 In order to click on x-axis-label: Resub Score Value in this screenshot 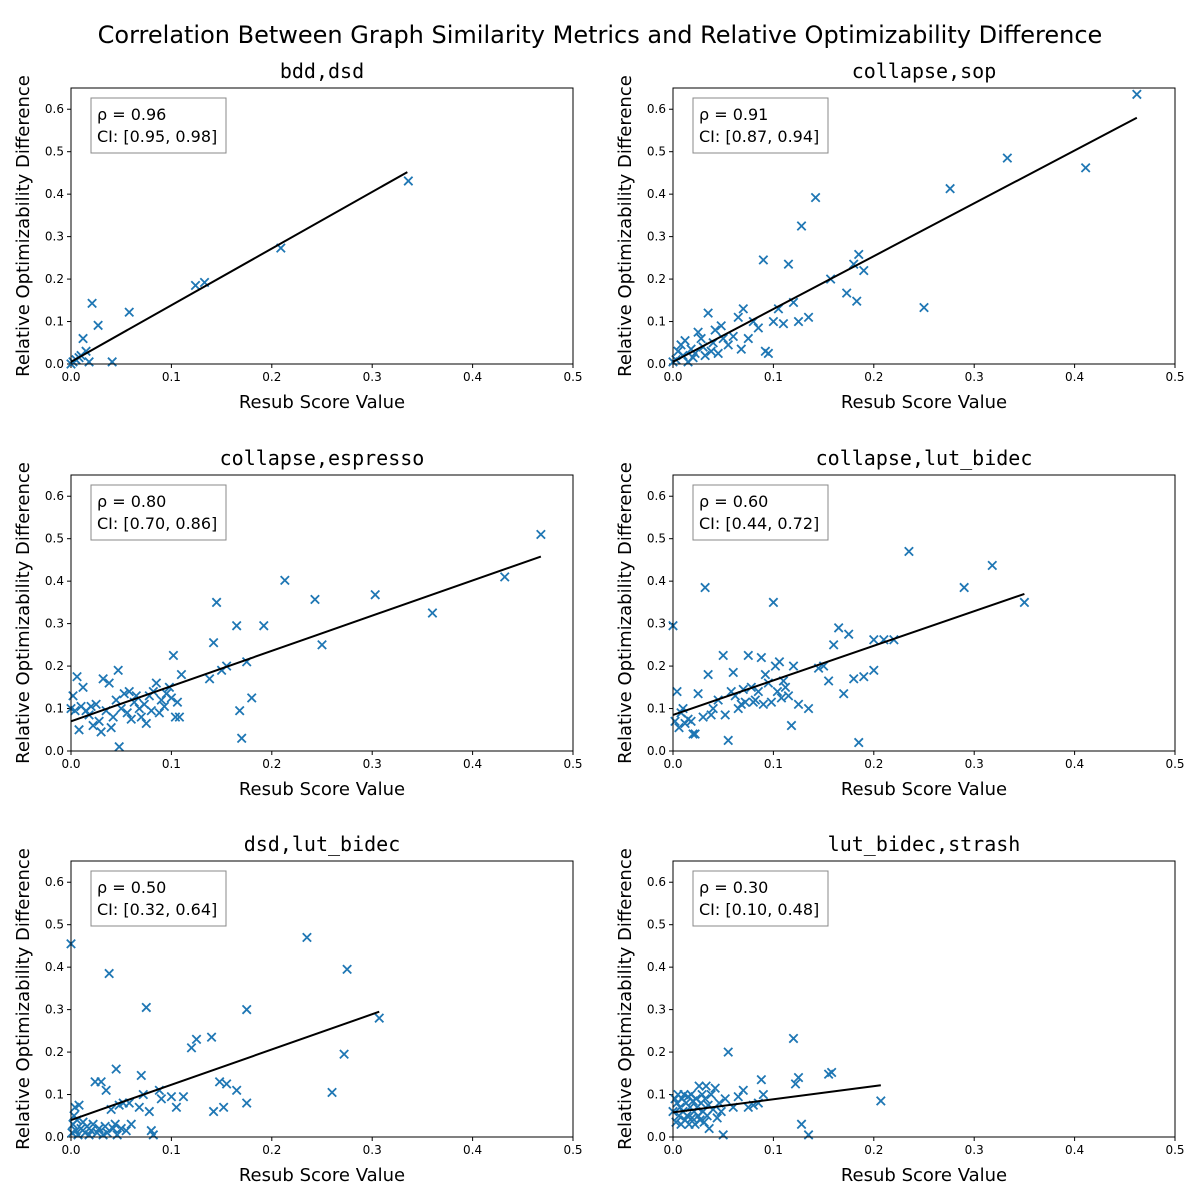, I will do `click(924, 789)`.